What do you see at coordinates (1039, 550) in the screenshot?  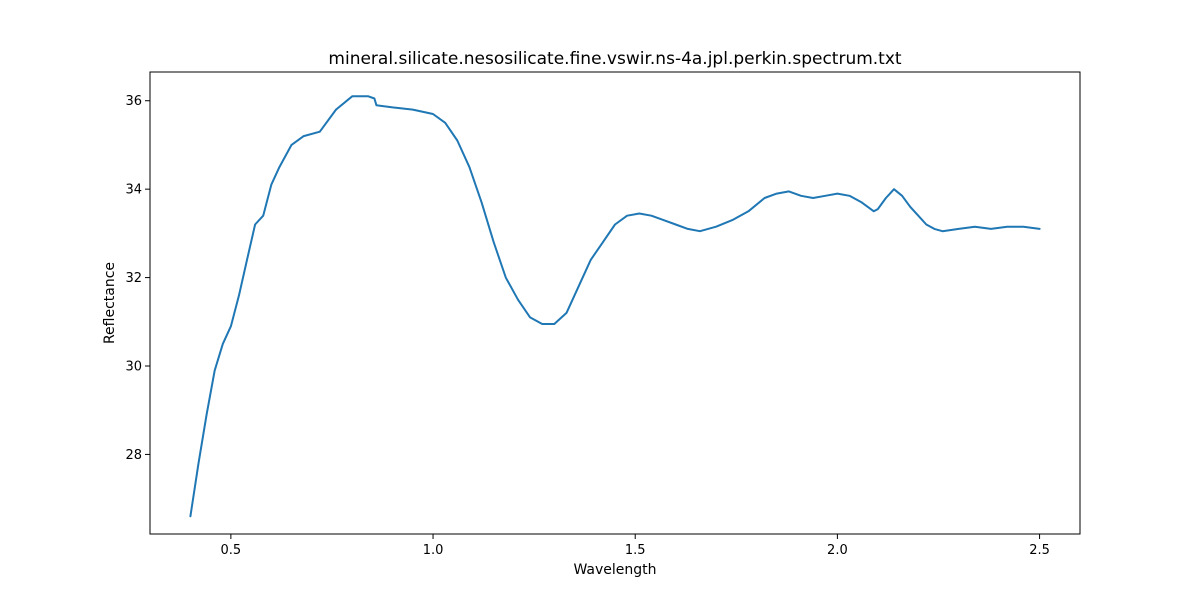 I see `x-tick-label: 2.5` at bounding box center [1039, 550].